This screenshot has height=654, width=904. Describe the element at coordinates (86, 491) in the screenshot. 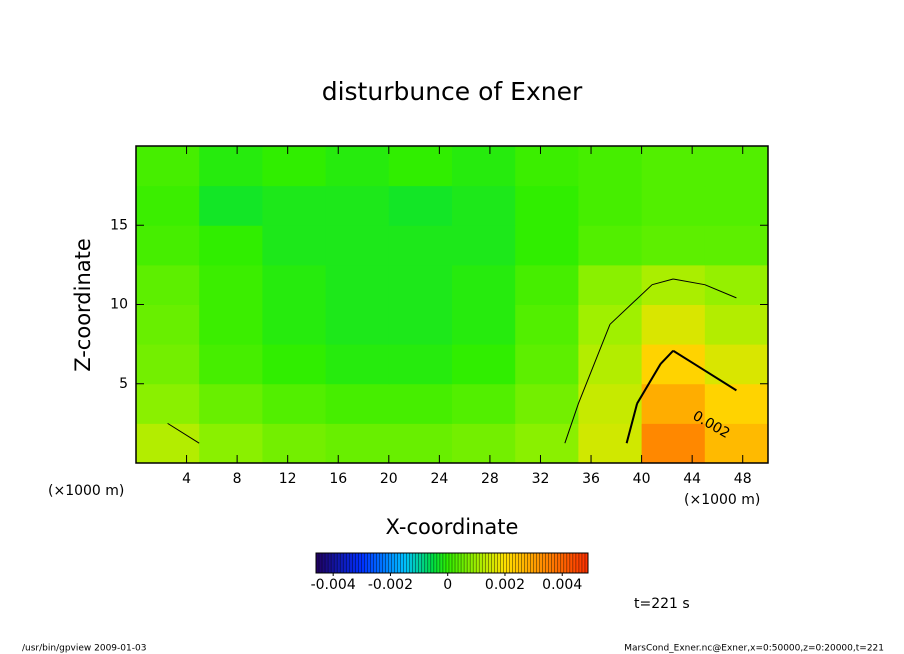

I see `x-unit: (×1000 m)` at that location.